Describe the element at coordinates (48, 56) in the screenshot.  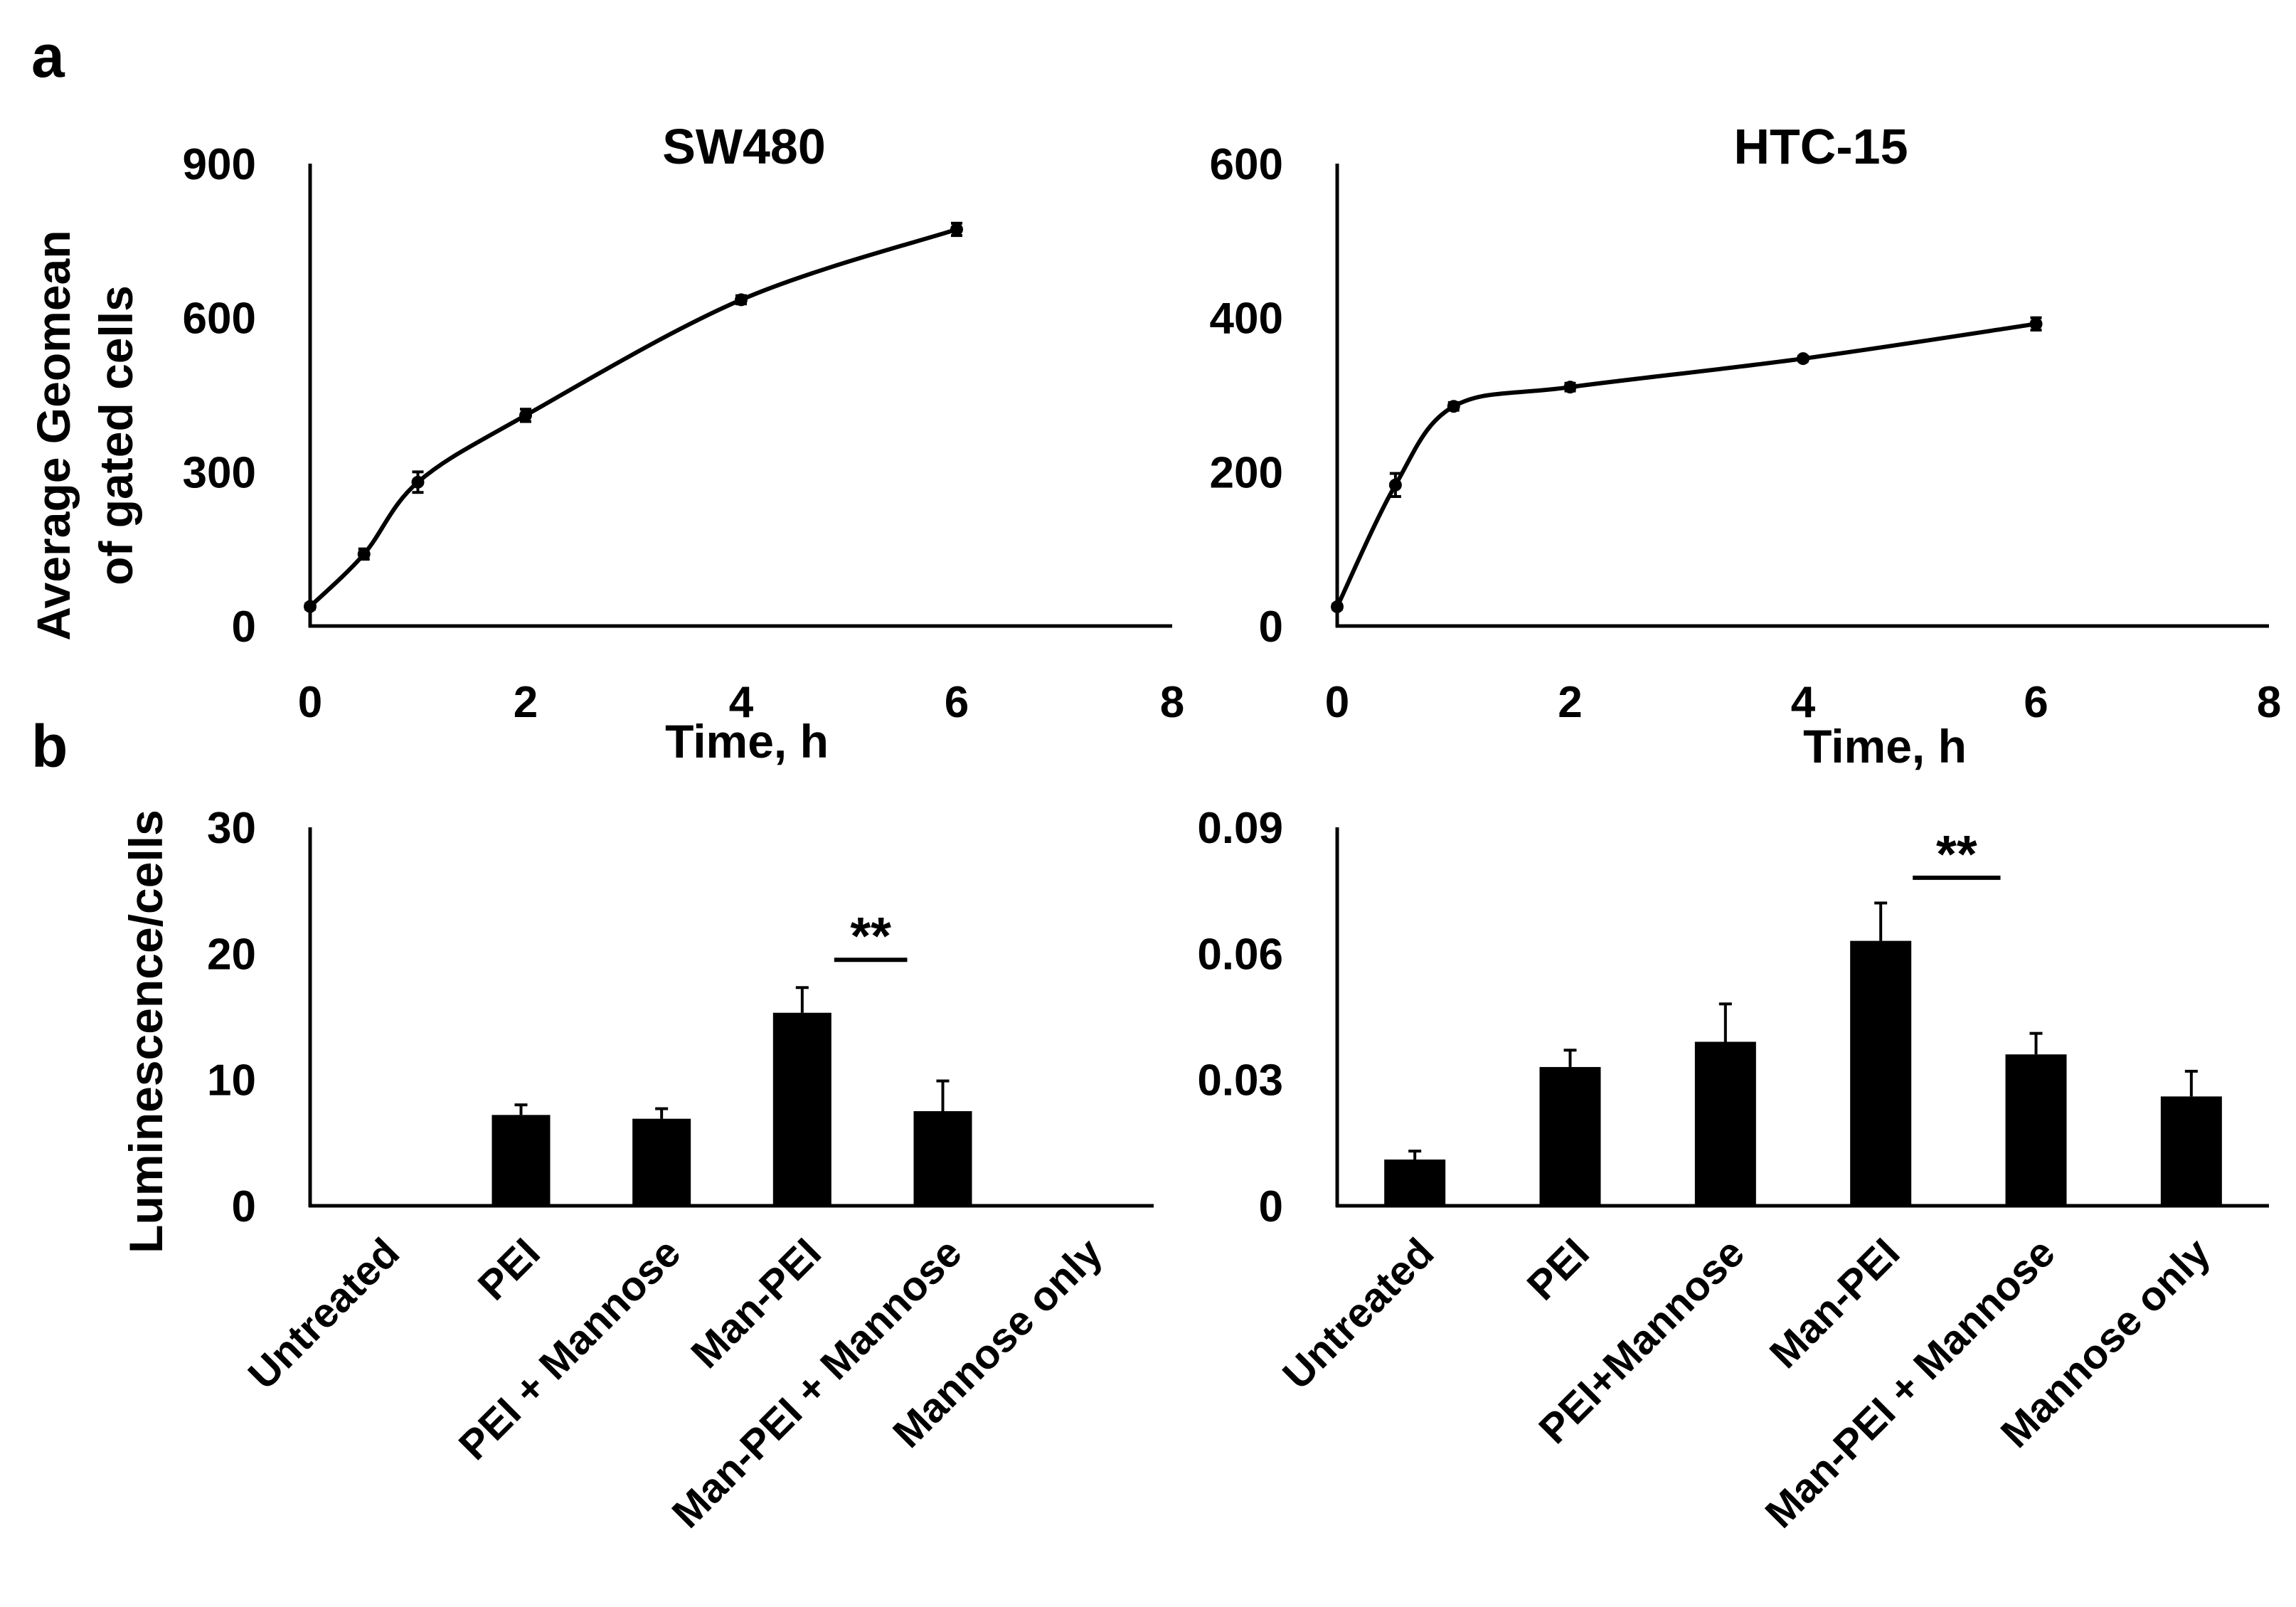
I see `panel-label-a: a` at that location.